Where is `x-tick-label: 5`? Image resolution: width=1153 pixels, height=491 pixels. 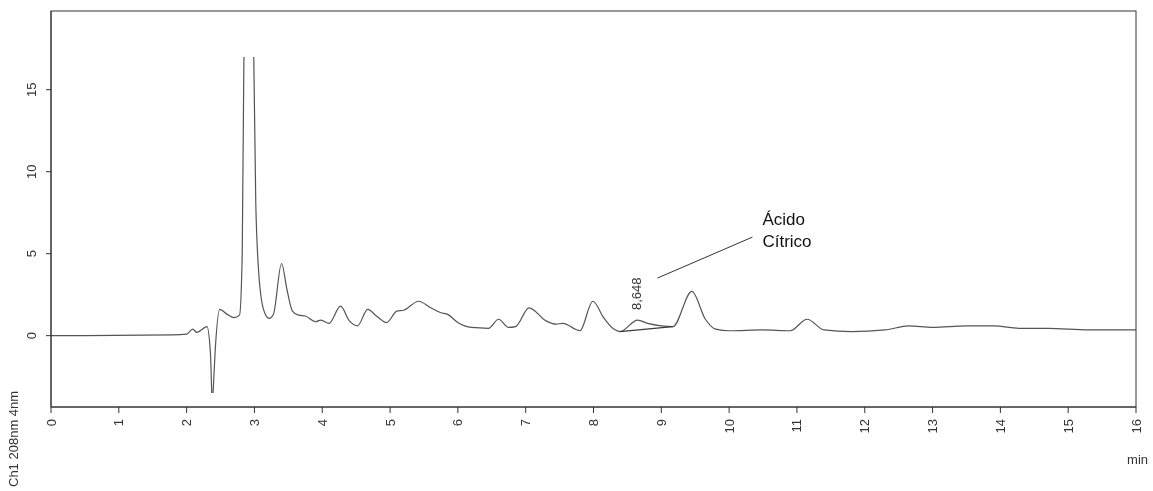 x-tick-label: 5 is located at coordinates (390, 423).